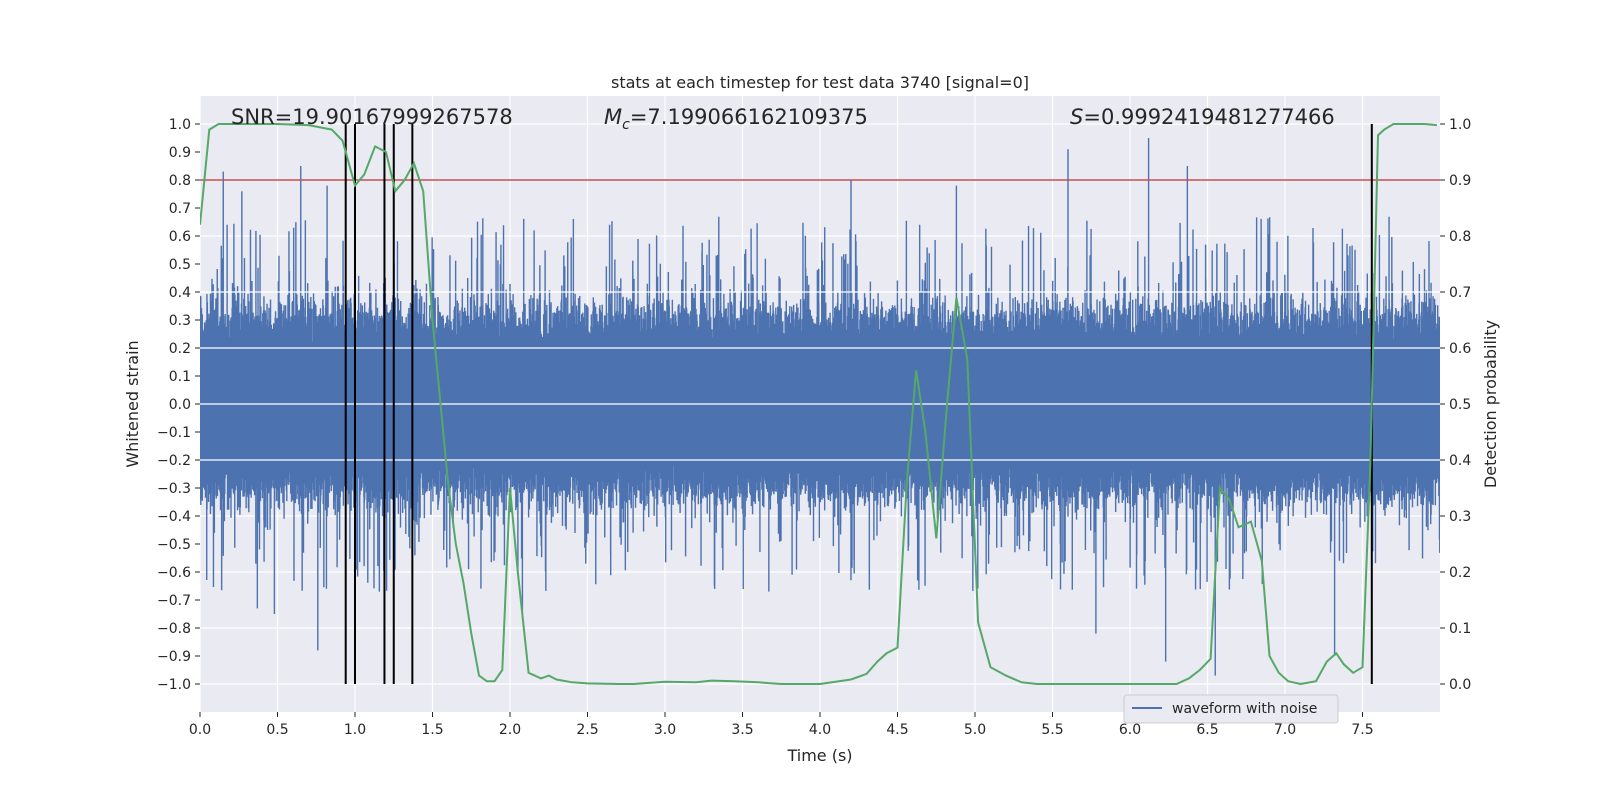 This screenshot has height=800, width=1600. What do you see at coordinates (174, 489) in the screenshot?
I see `y-tick-label: −0.3` at bounding box center [174, 489].